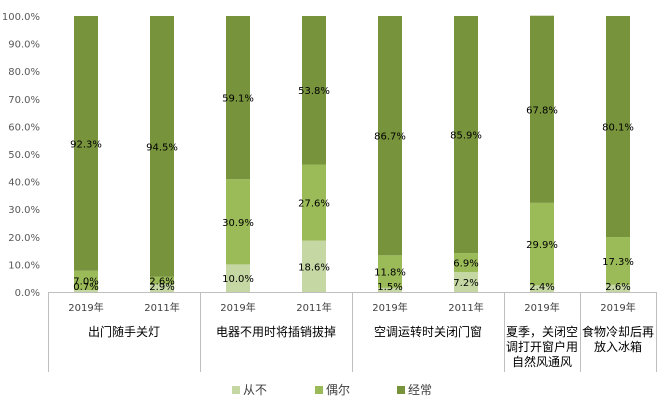 Image resolution: width=664 pixels, height=401 pixels. What do you see at coordinates (618, 346) in the screenshot?
I see `group-label: 放入冰箱` at bounding box center [618, 346].